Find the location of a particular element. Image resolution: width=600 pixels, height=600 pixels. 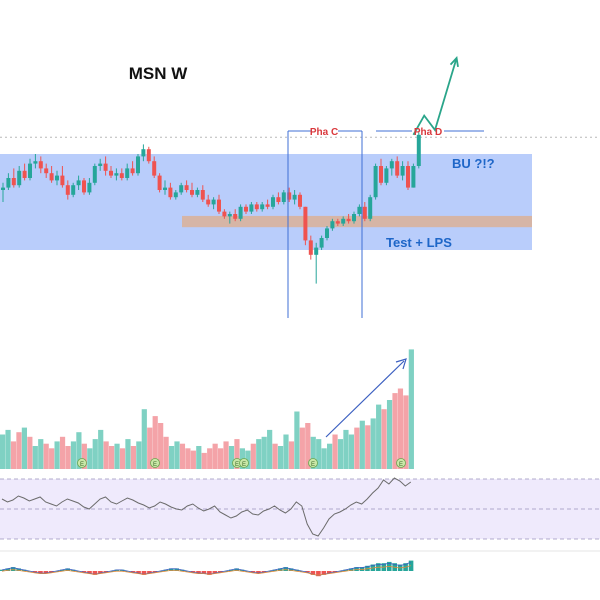

event-marker-letter: E is located at coordinates (155, 465).